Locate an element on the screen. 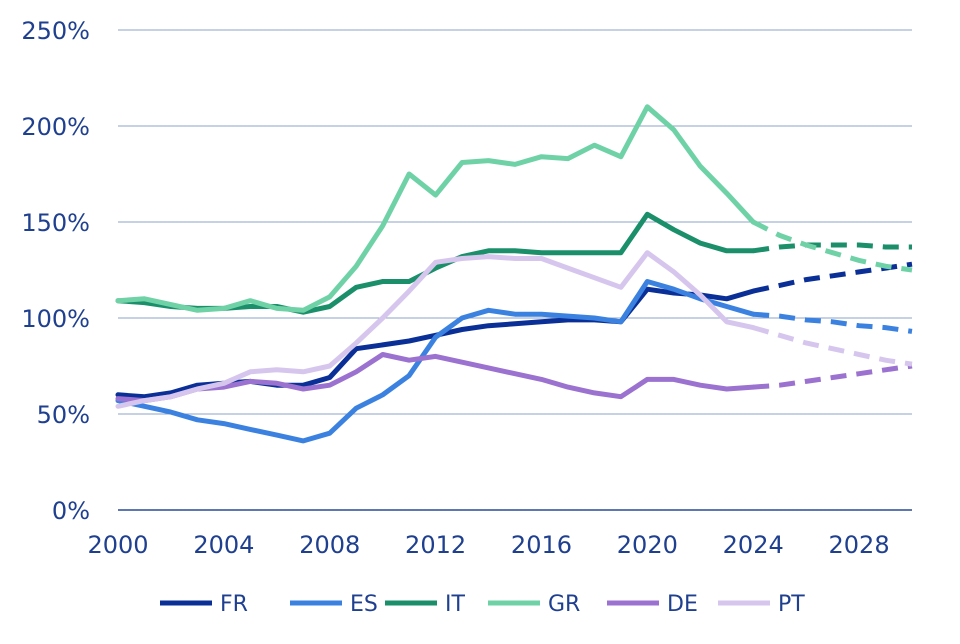 This screenshot has height=644, width=960. legend-item-pt: PT is located at coordinates (761, 604).